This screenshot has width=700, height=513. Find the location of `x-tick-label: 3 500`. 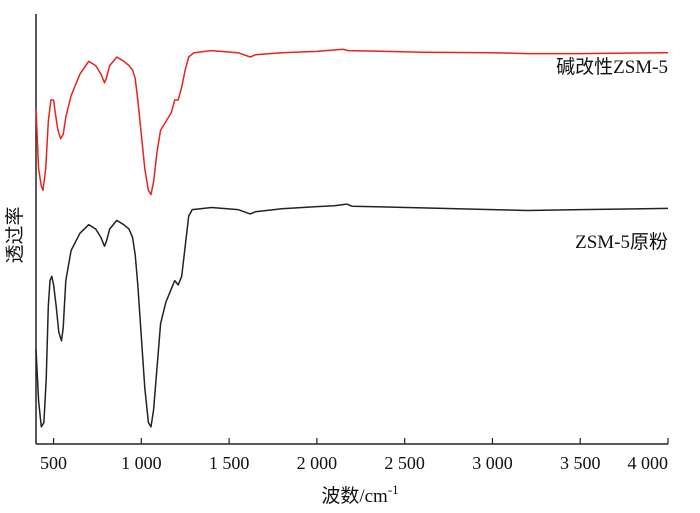

x-tick-label: 3 500 is located at coordinates (580, 463).